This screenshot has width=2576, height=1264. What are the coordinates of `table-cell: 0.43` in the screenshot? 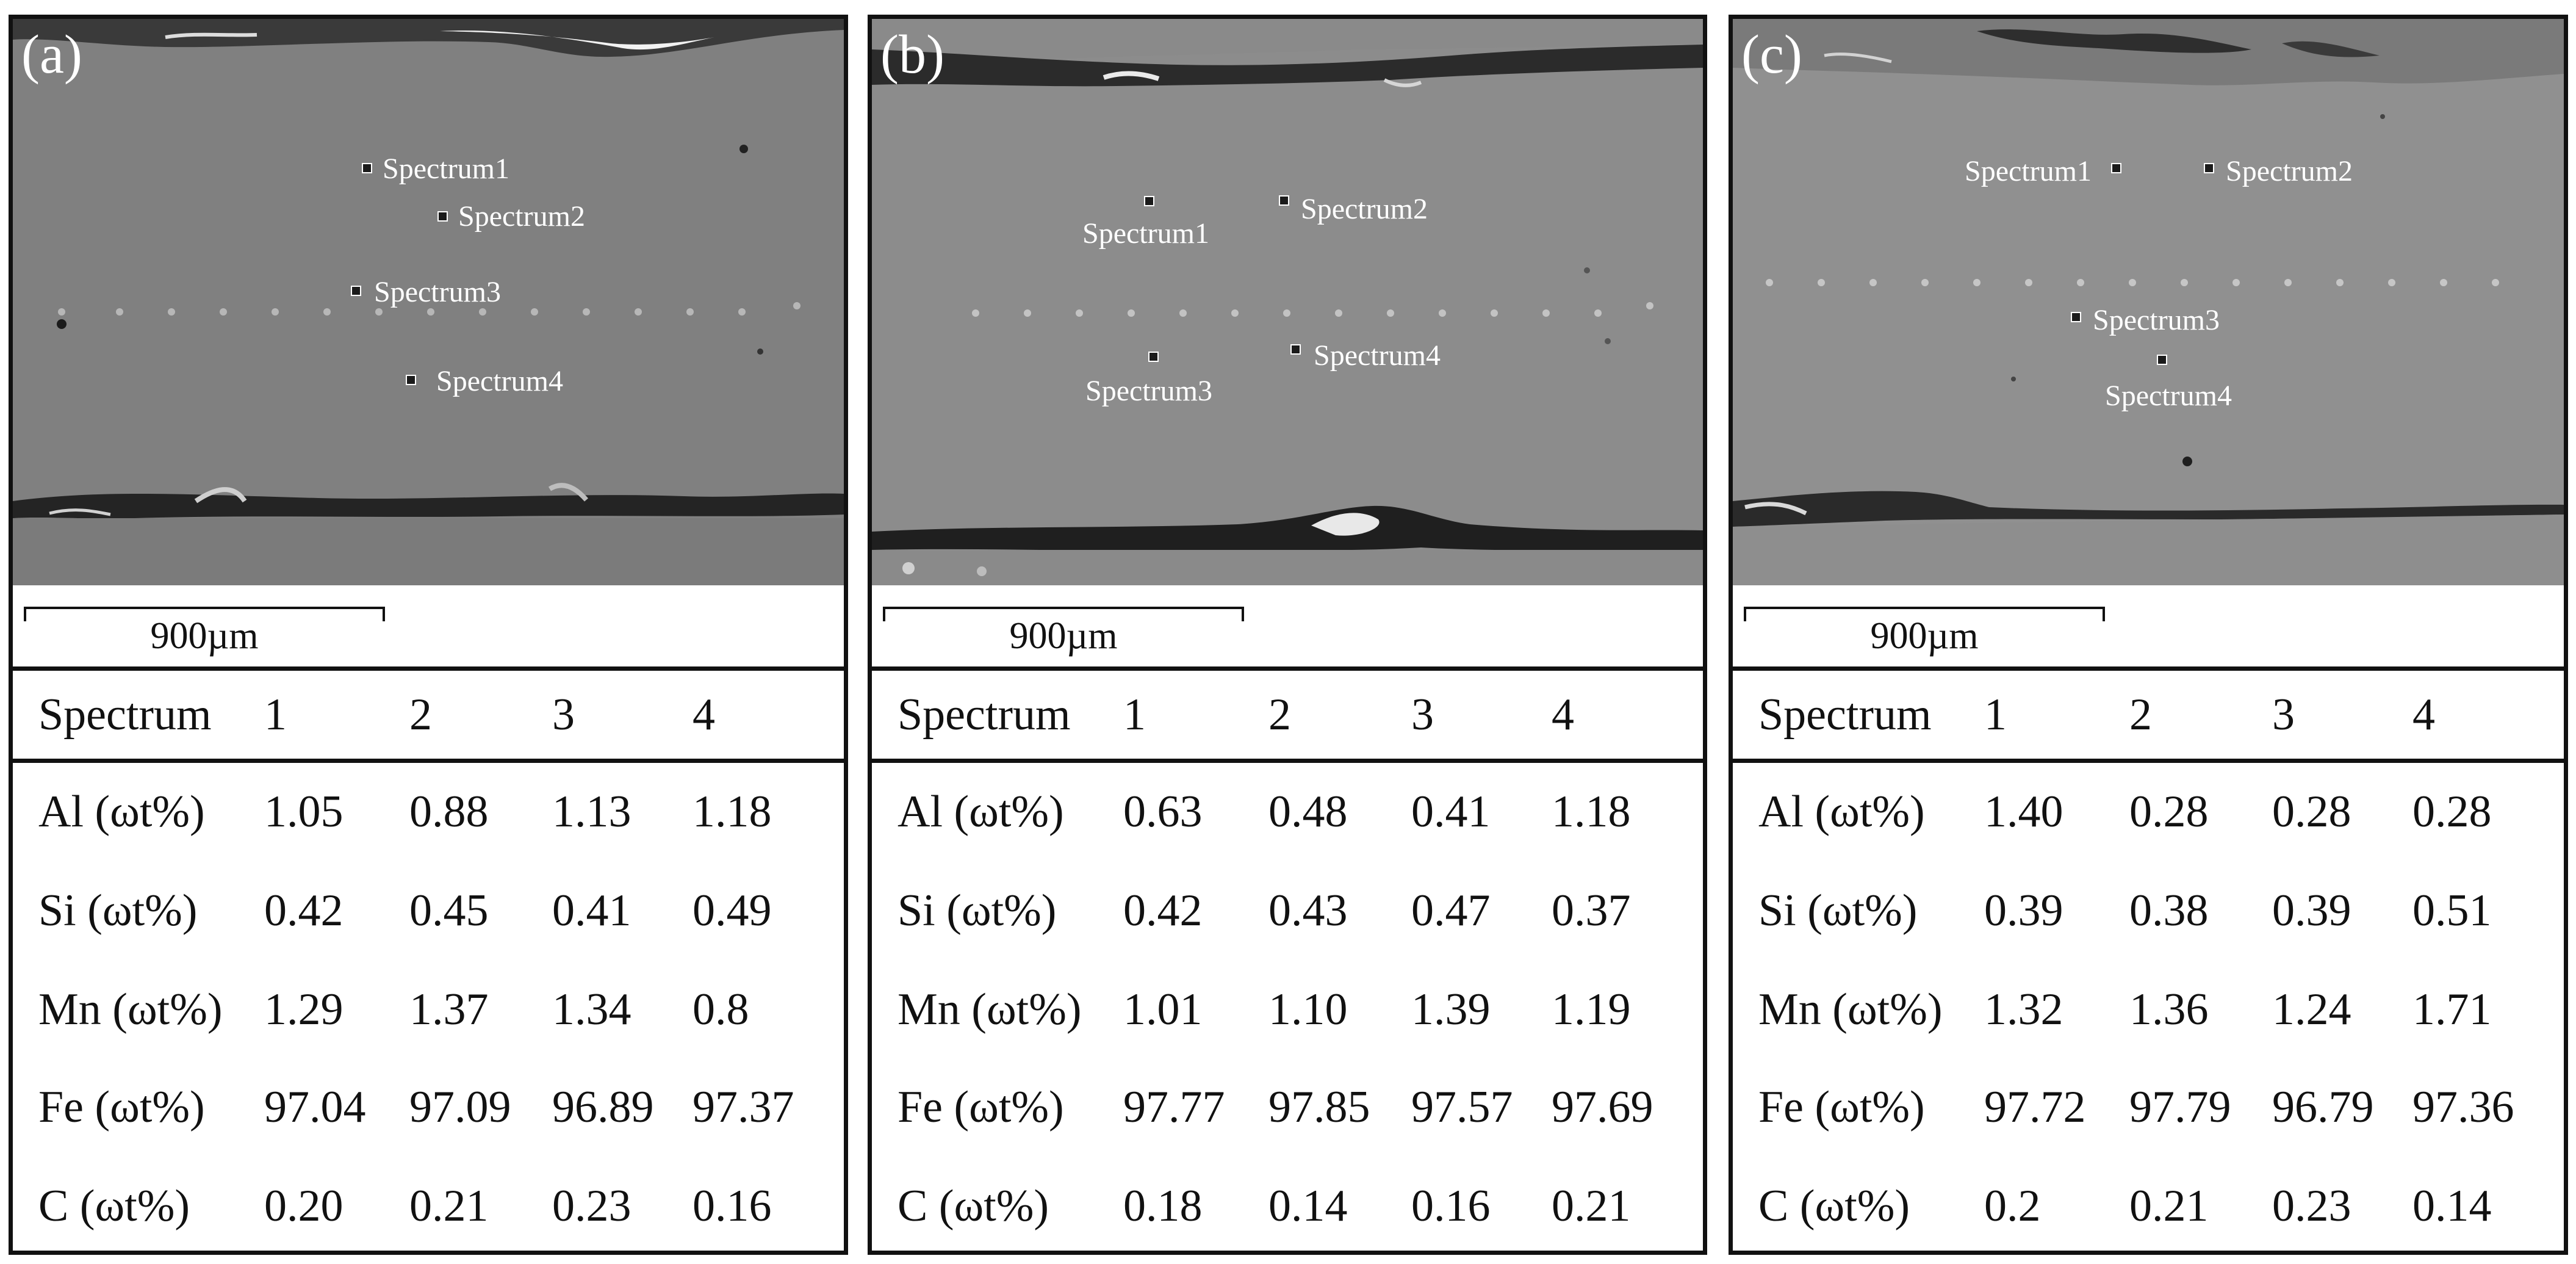 It's located at (1308, 911).